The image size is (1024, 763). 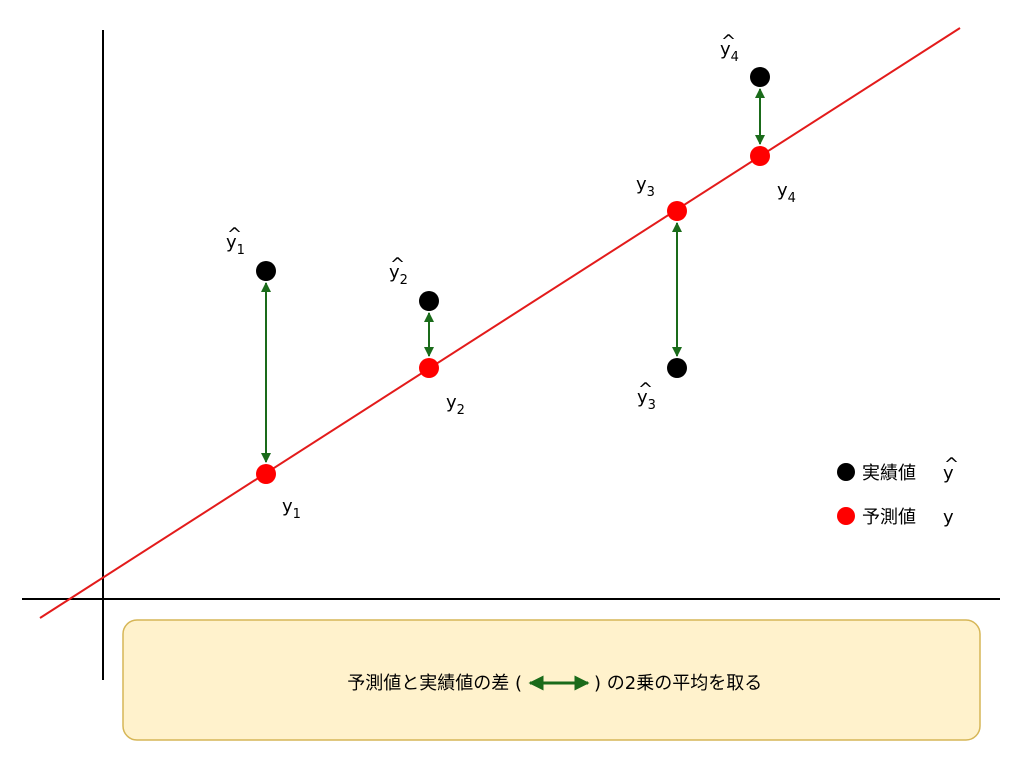 What do you see at coordinates (678, 683) in the screenshot?
I see `note-after: ) の2乗の平均を取る` at bounding box center [678, 683].